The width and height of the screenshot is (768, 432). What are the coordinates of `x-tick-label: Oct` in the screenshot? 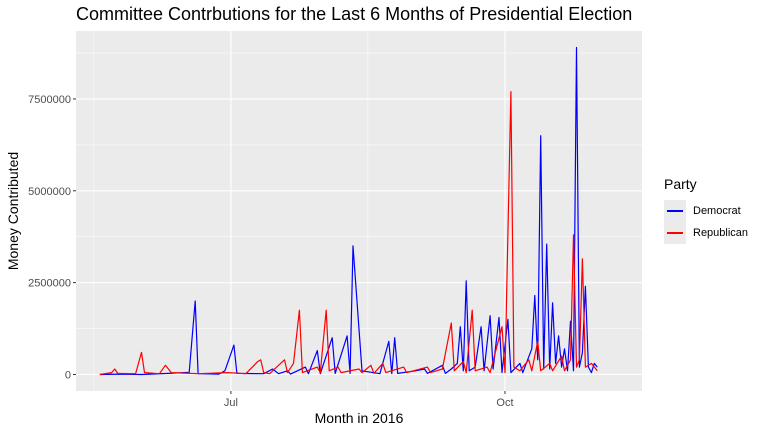 It's located at (504, 403).